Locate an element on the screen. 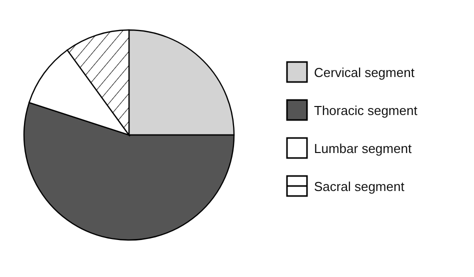 Image resolution: width=474 pixels, height=277 pixels. legend-label: Sacral segment is located at coordinates (359, 186).